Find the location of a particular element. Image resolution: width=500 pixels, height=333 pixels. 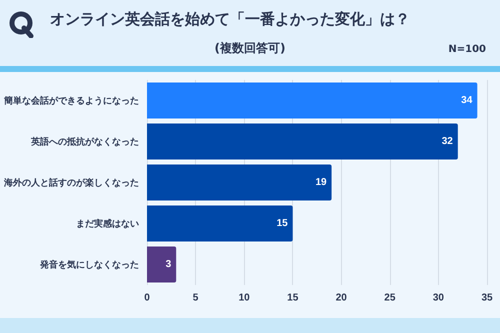

chart-subtitle: (複数回答可) is located at coordinates (250, 48).